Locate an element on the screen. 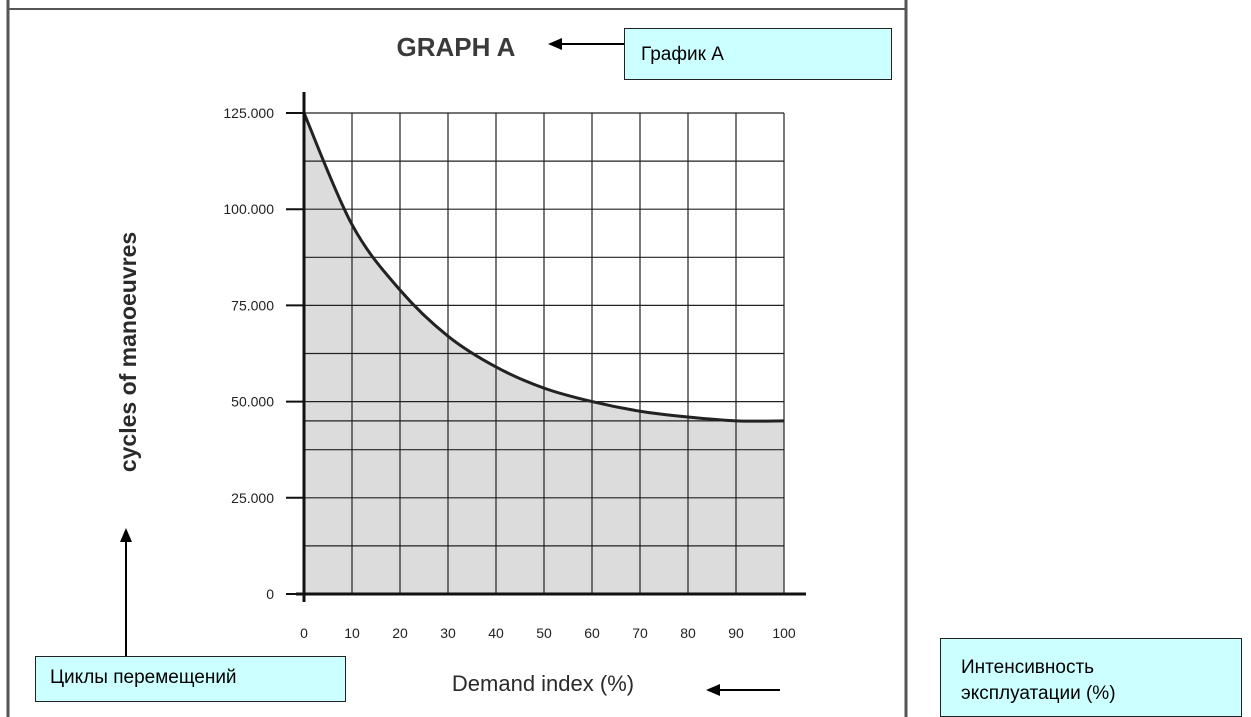  callout-title-ru: График A is located at coordinates (758, 54).